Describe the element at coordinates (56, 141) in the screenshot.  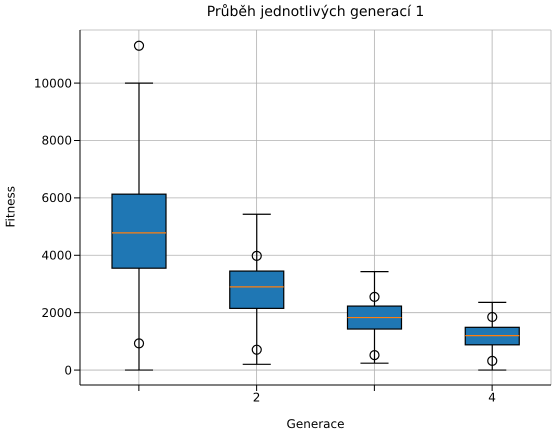
I see `y-tick-label: 8000` at that location.